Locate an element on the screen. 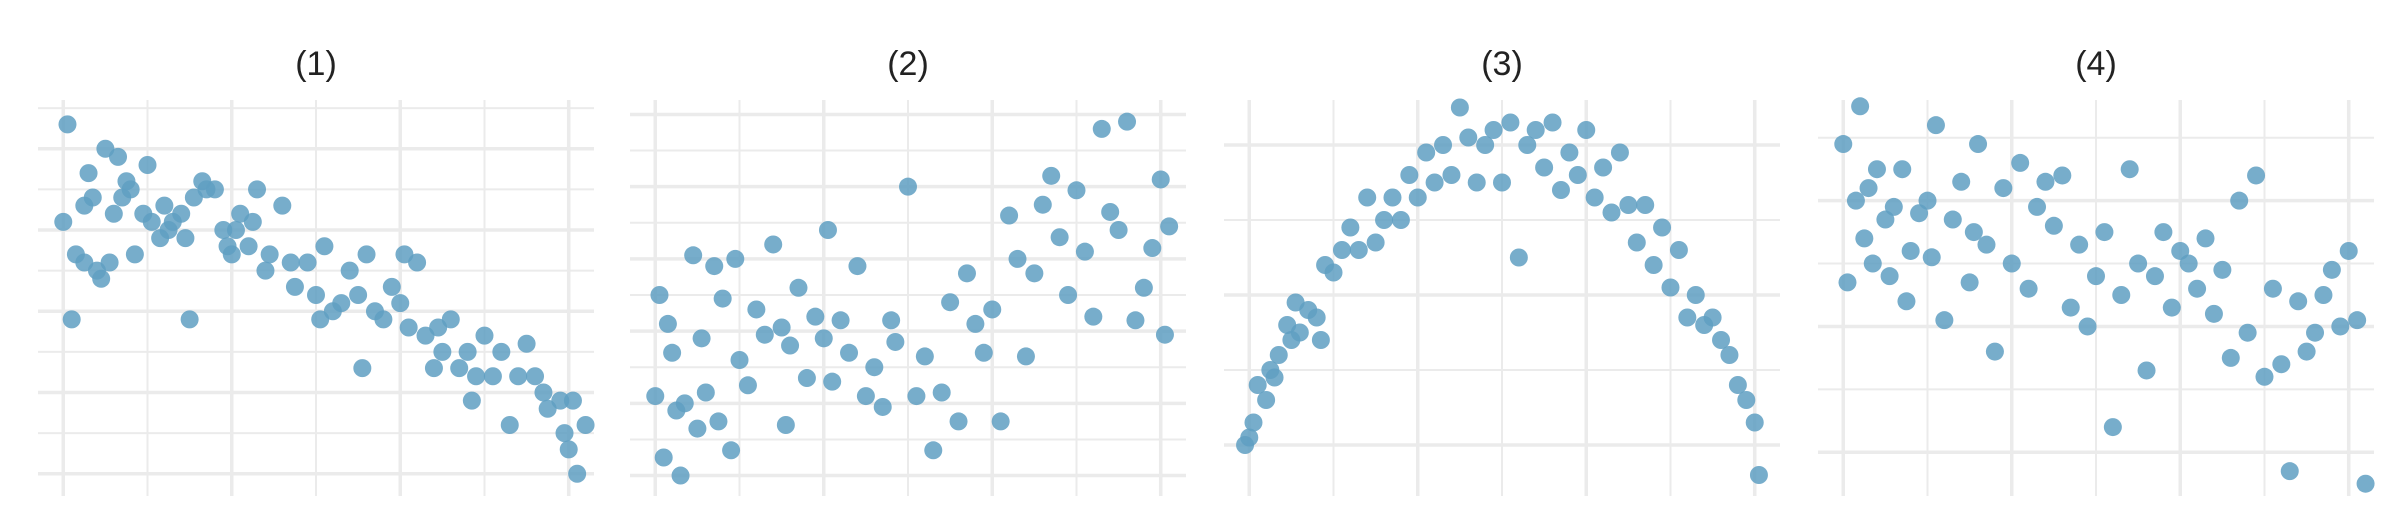  panel-title: (3) is located at coordinates (1502, 64).